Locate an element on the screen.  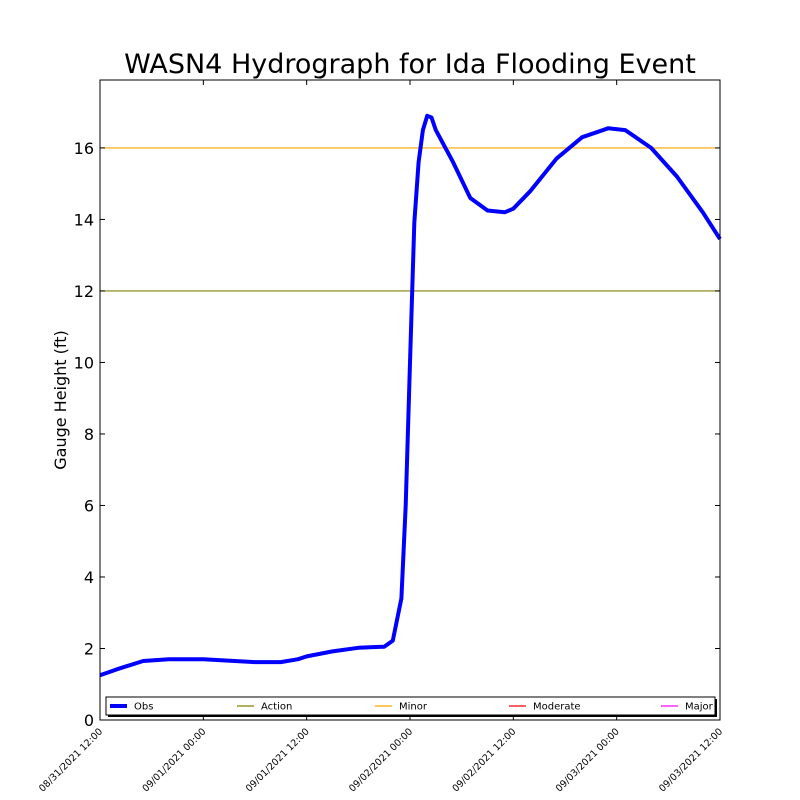
y-tick-label: 8 is located at coordinates (89, 434).